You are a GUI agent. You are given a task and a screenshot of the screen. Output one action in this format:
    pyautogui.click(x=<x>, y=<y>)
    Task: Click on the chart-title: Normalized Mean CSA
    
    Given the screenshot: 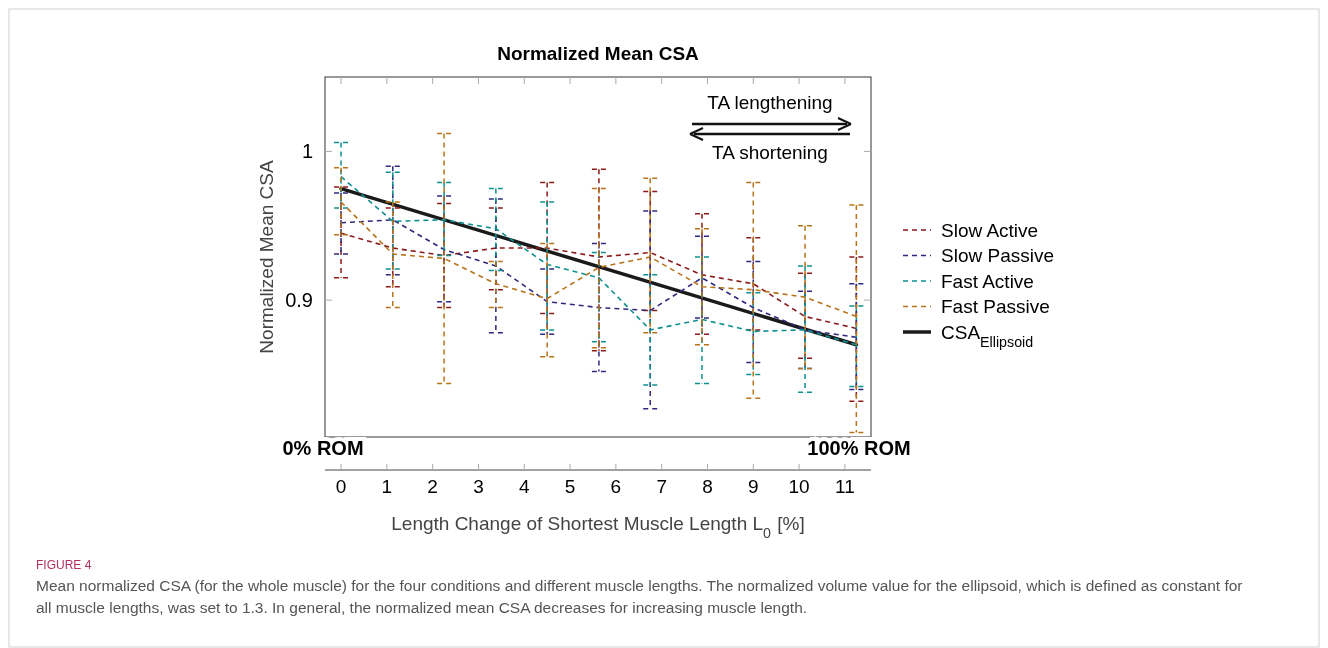 What is the action you would take?
    pyautogui.click(x=598, y=53)
    